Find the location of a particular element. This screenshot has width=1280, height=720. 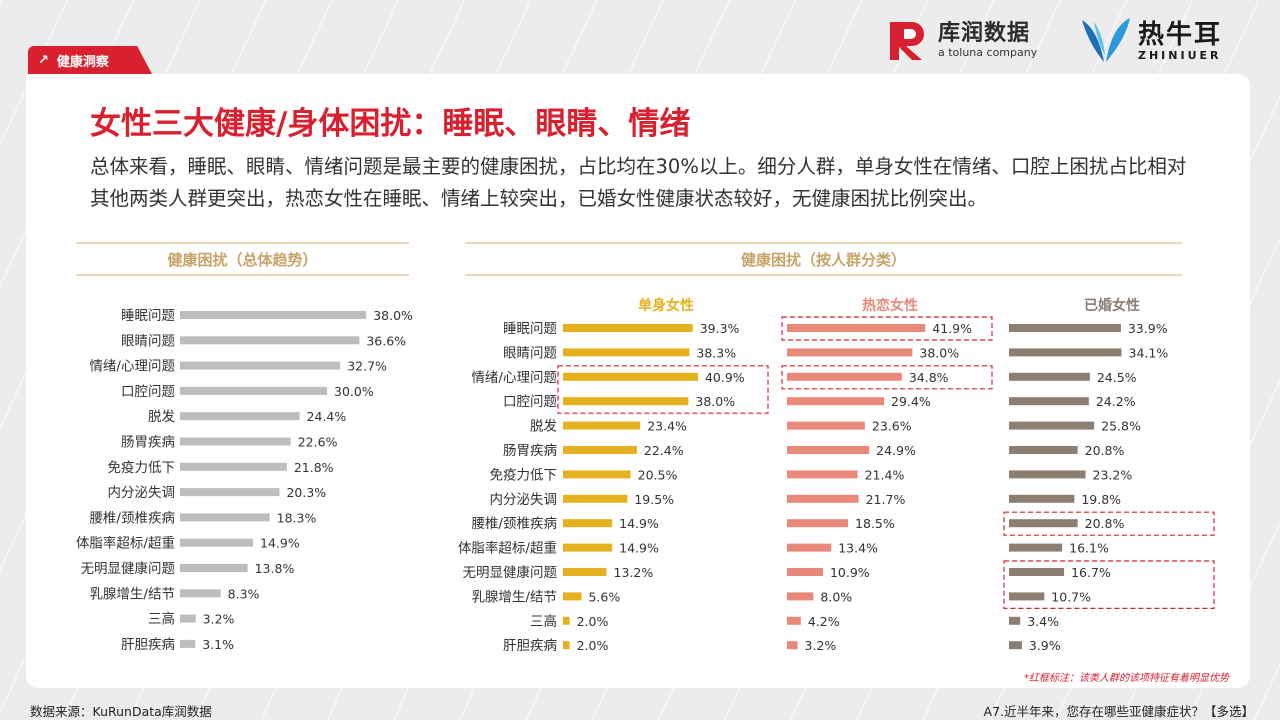

overall-category-label: 乳腺增生/结节 is located at coordinates (132, 594).